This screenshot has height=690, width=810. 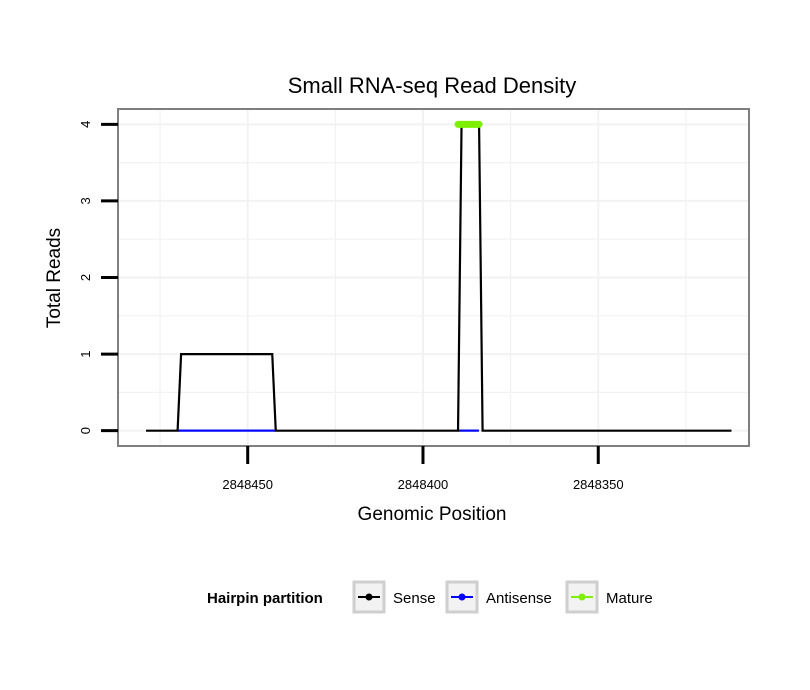 I want to click on legend-label-mature: Mature, so click(x=629, y=598).